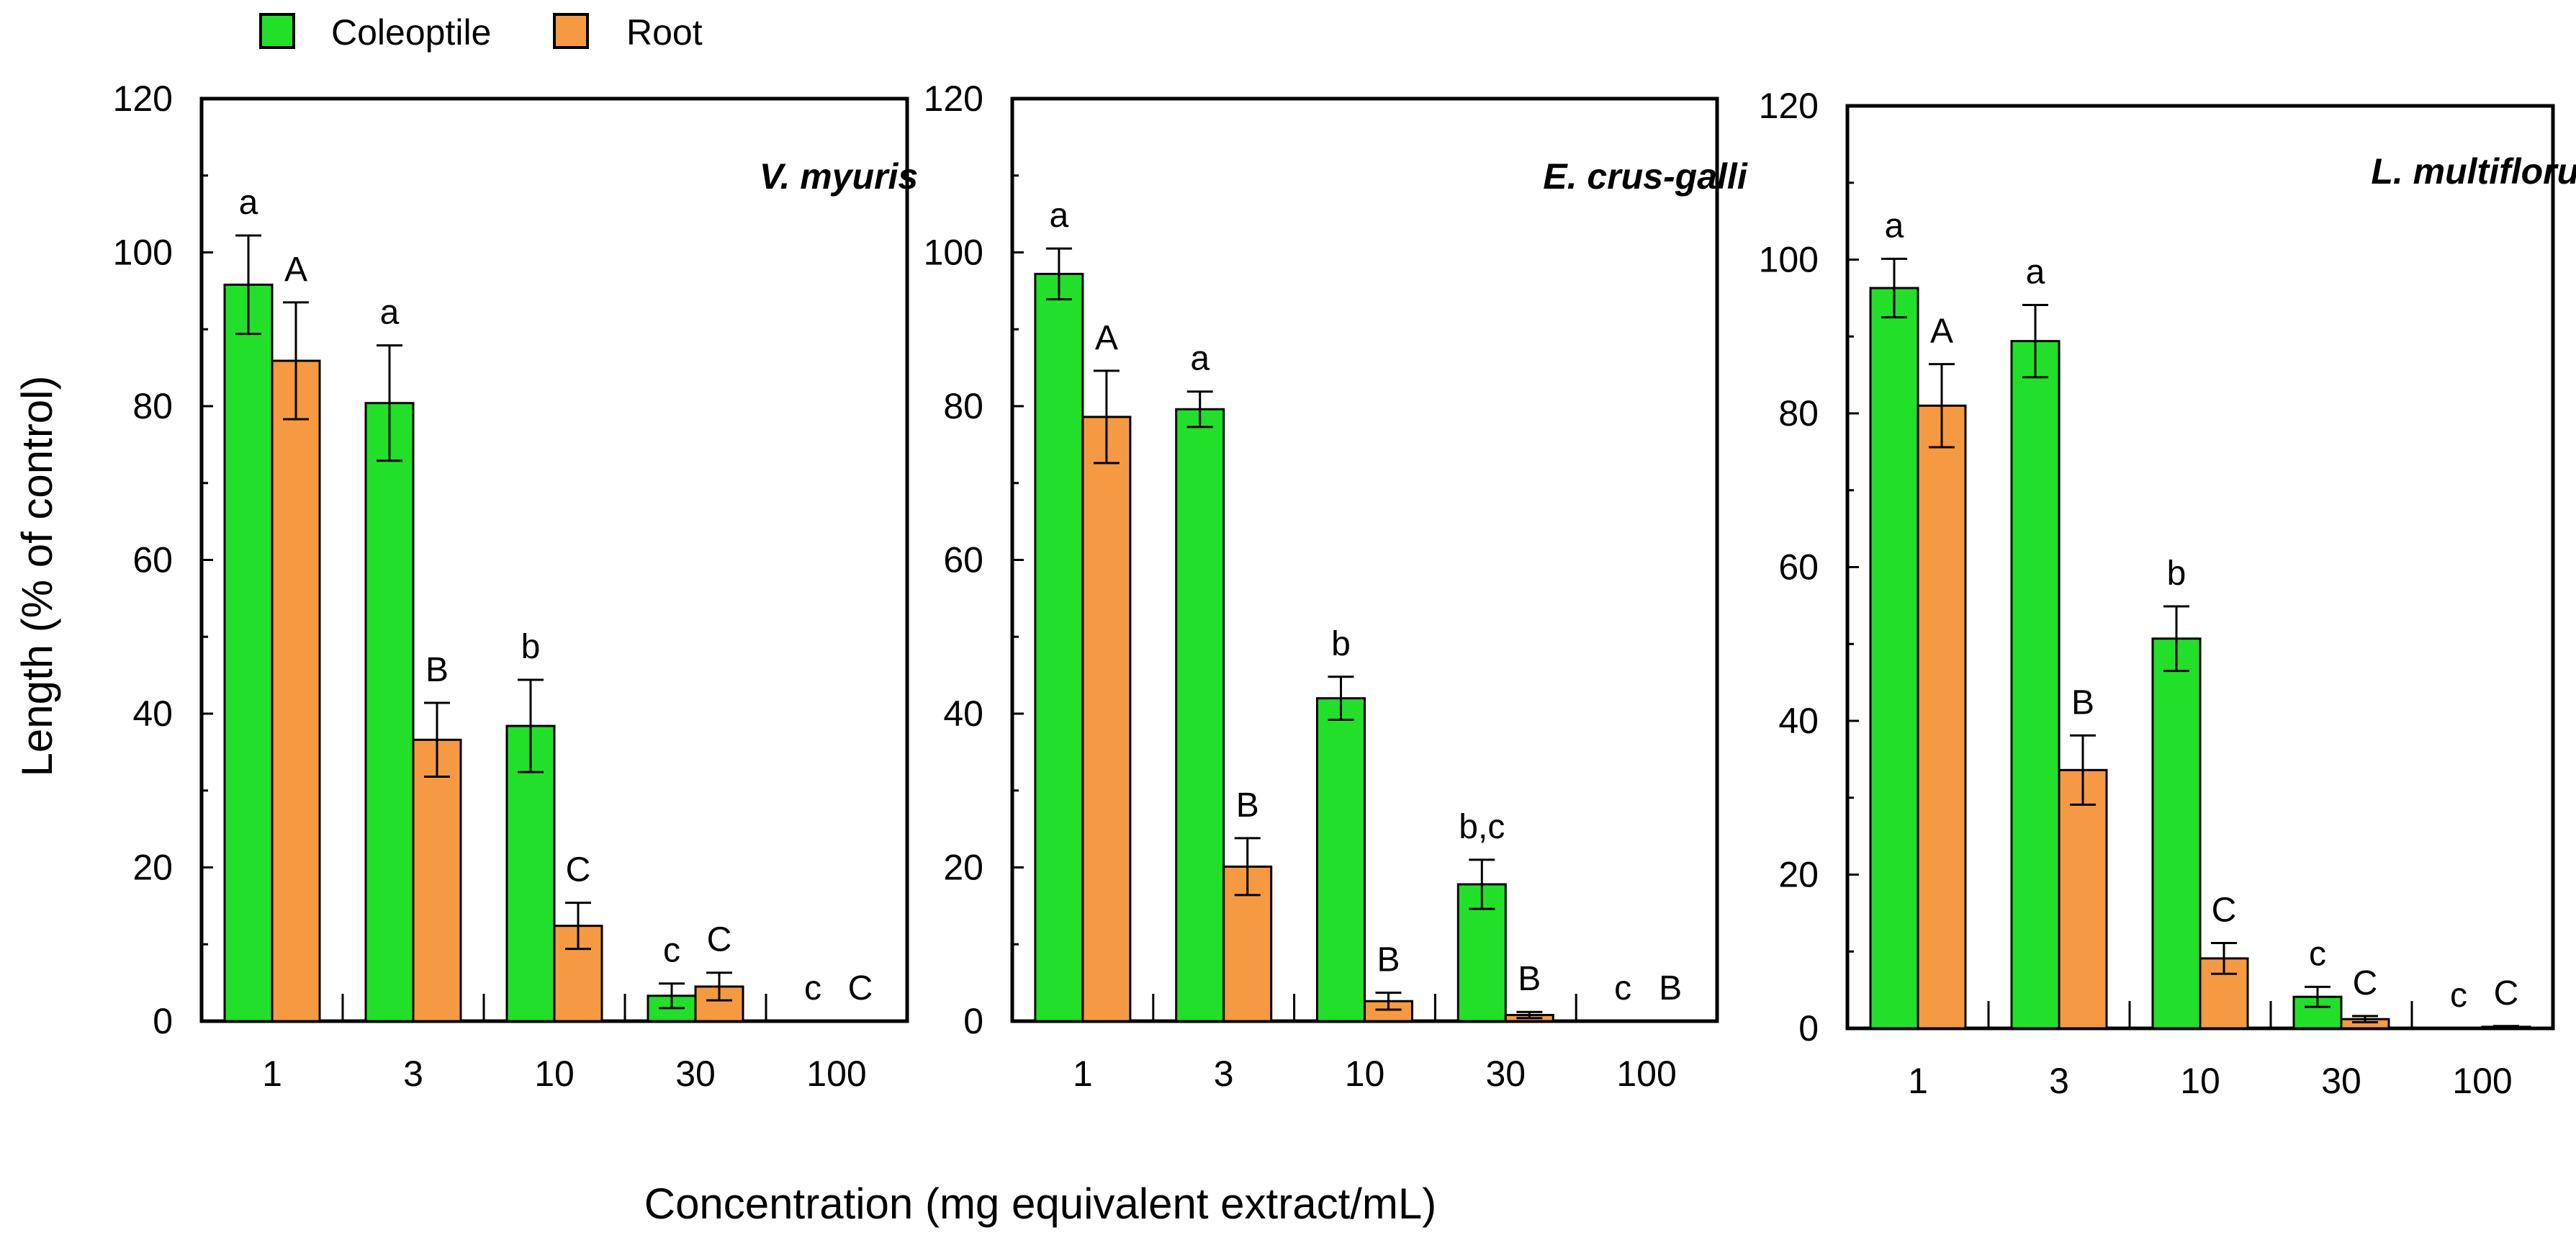 The width and height of the screenshot is (2576, 1248). What do you see at coordinates (411, 32) in the screenshot?
I see `legend-label-coleoptile: Coleoptile` at bounding box center [411, 32].